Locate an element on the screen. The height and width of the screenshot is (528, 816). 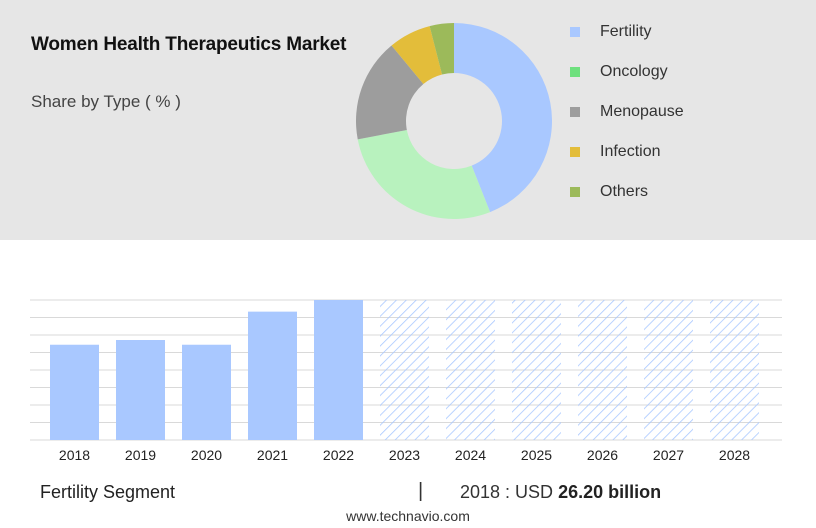
bar-2020 is located at coordinates (206, 392).